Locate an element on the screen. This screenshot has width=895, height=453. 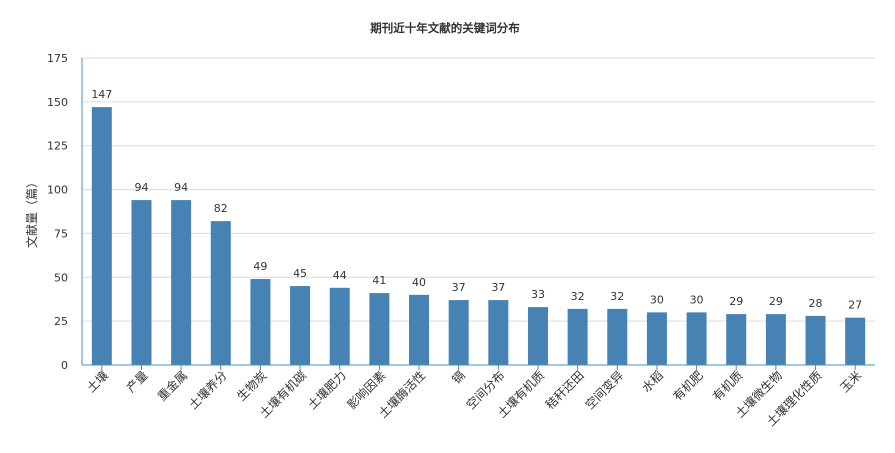
data-label: 27 is located at coordinates (855, 305).